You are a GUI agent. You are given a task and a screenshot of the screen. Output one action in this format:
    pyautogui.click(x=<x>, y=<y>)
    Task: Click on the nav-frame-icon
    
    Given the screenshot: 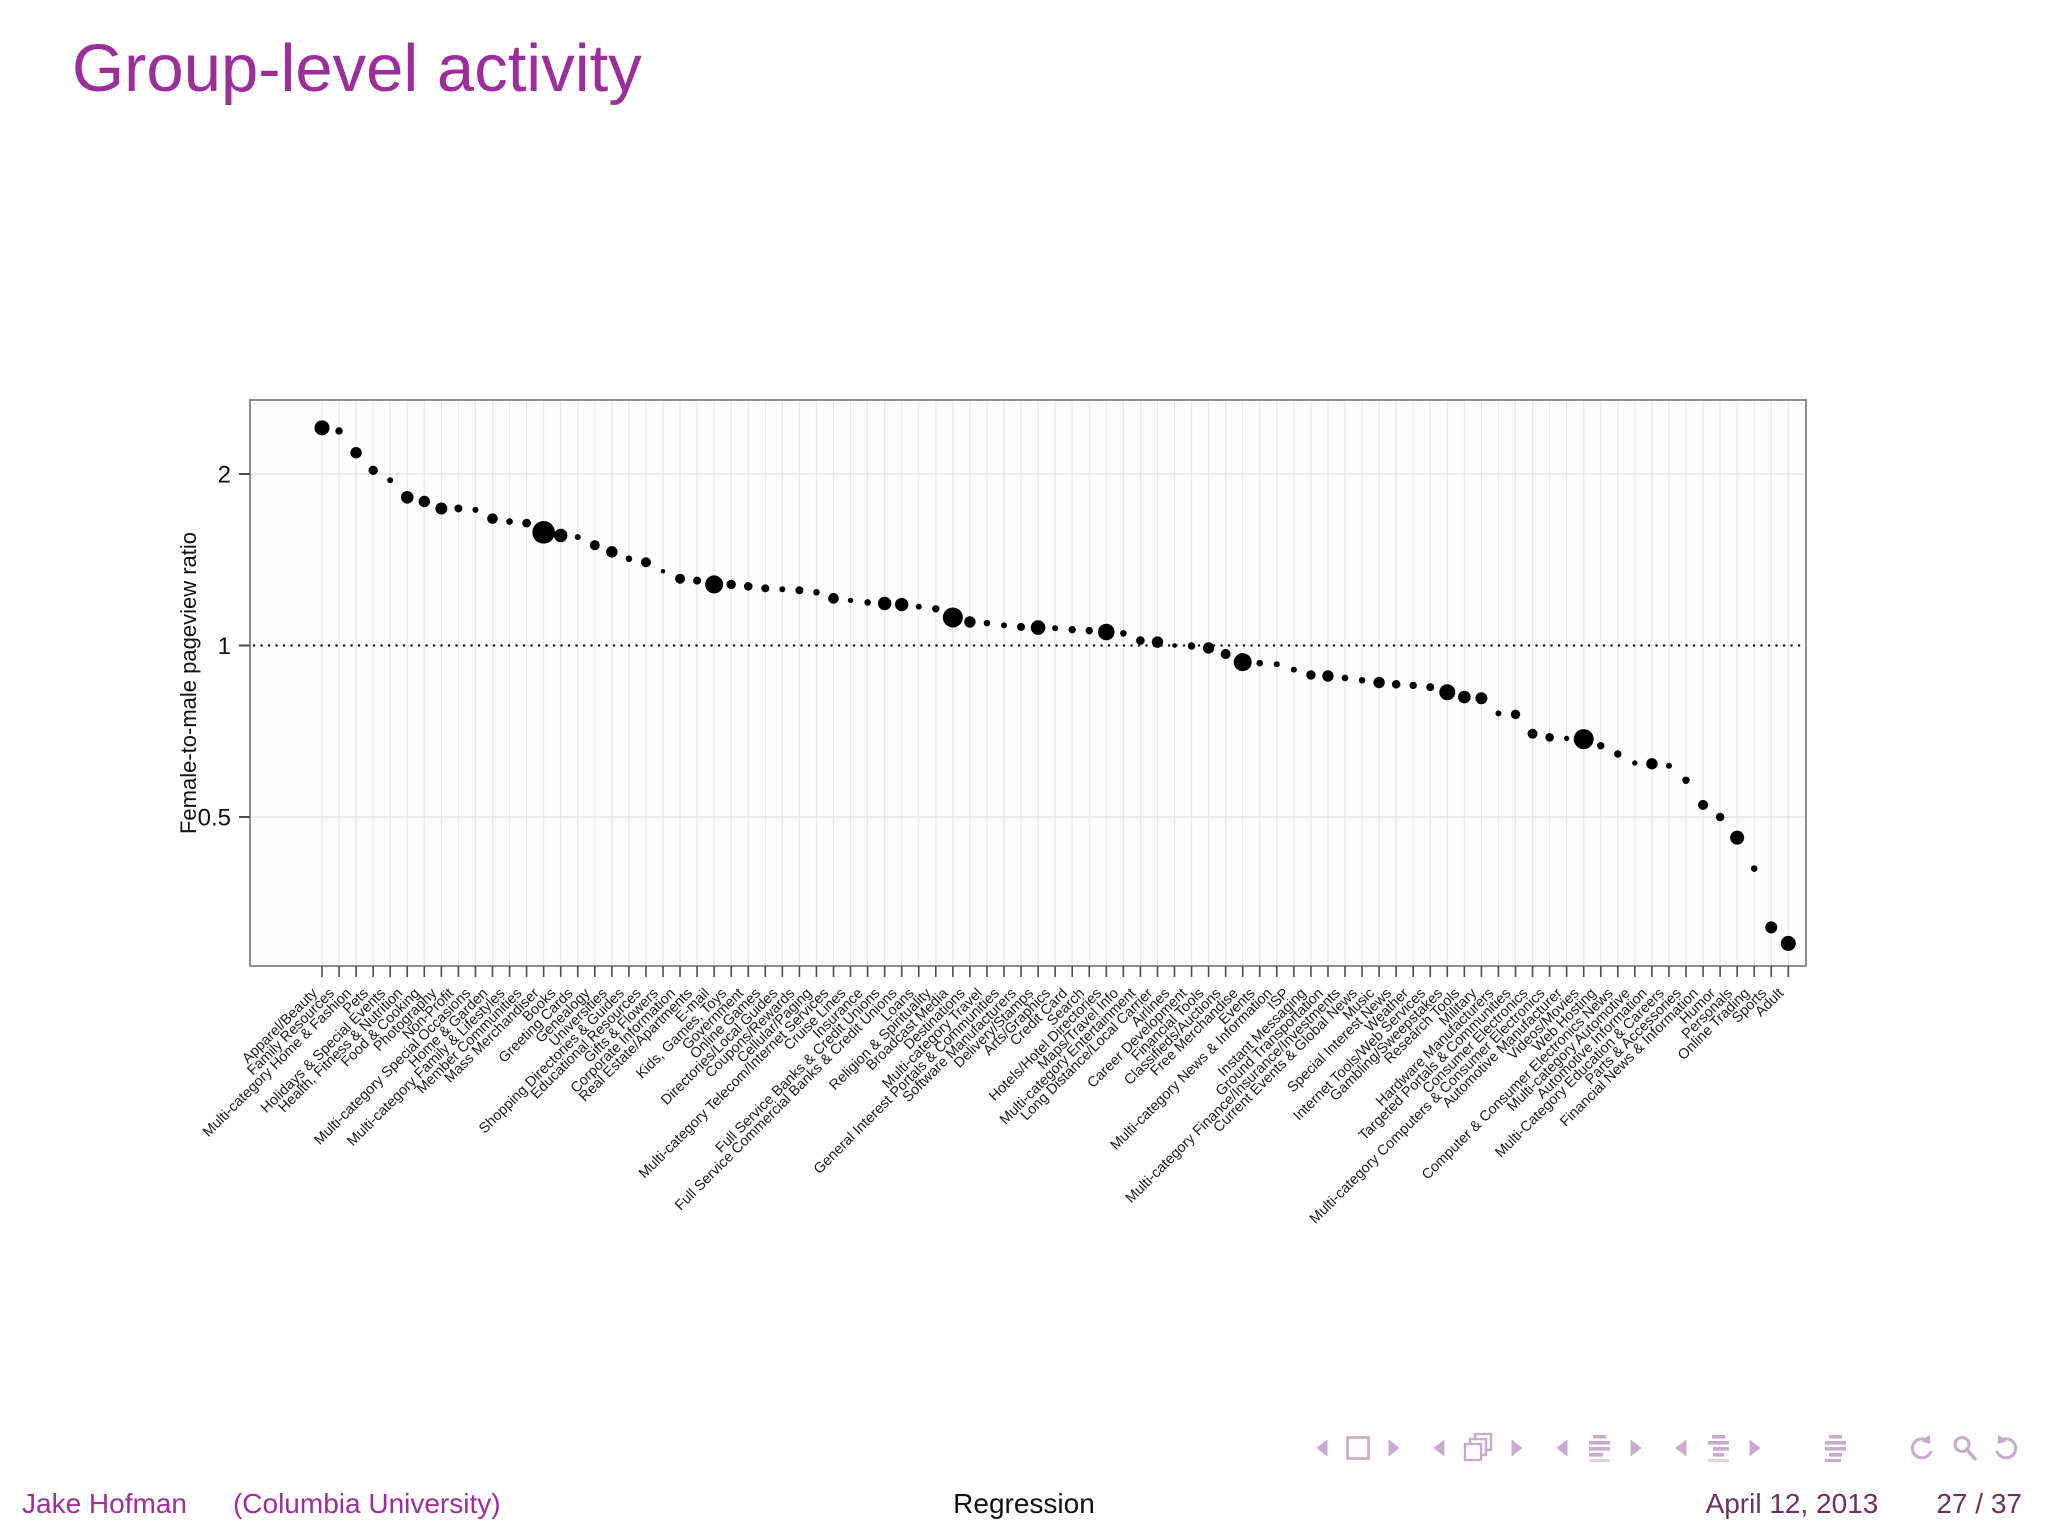 What is the action you would take?
    pyautogui.click(x=1358, y=1448)
    